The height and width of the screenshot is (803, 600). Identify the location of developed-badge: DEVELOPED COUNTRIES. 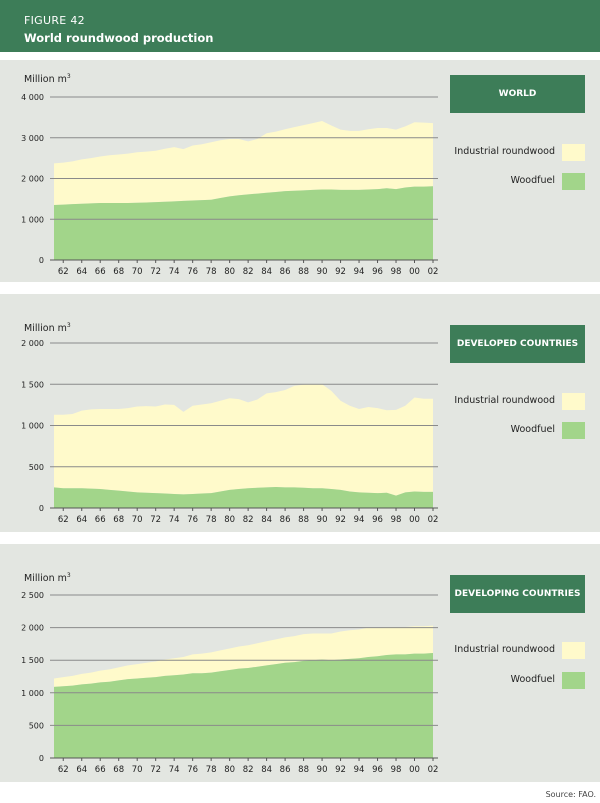
(517, 344).